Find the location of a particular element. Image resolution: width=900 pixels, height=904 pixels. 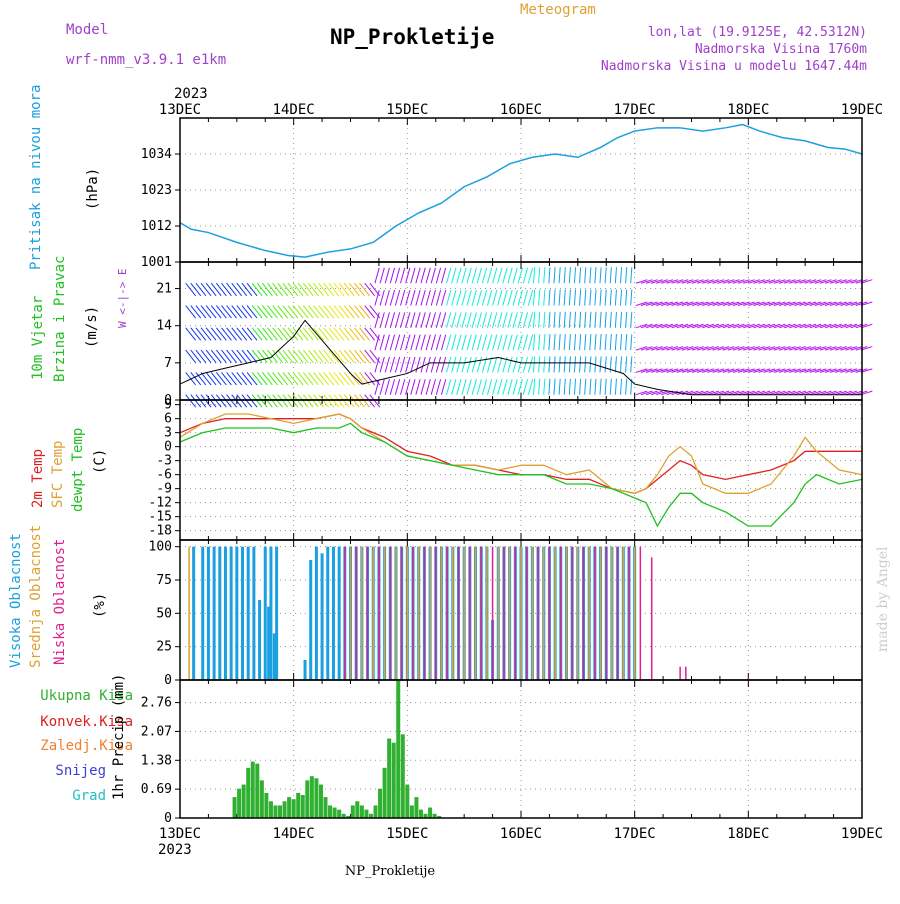

pressure-line is located at coordinates (521, 190).